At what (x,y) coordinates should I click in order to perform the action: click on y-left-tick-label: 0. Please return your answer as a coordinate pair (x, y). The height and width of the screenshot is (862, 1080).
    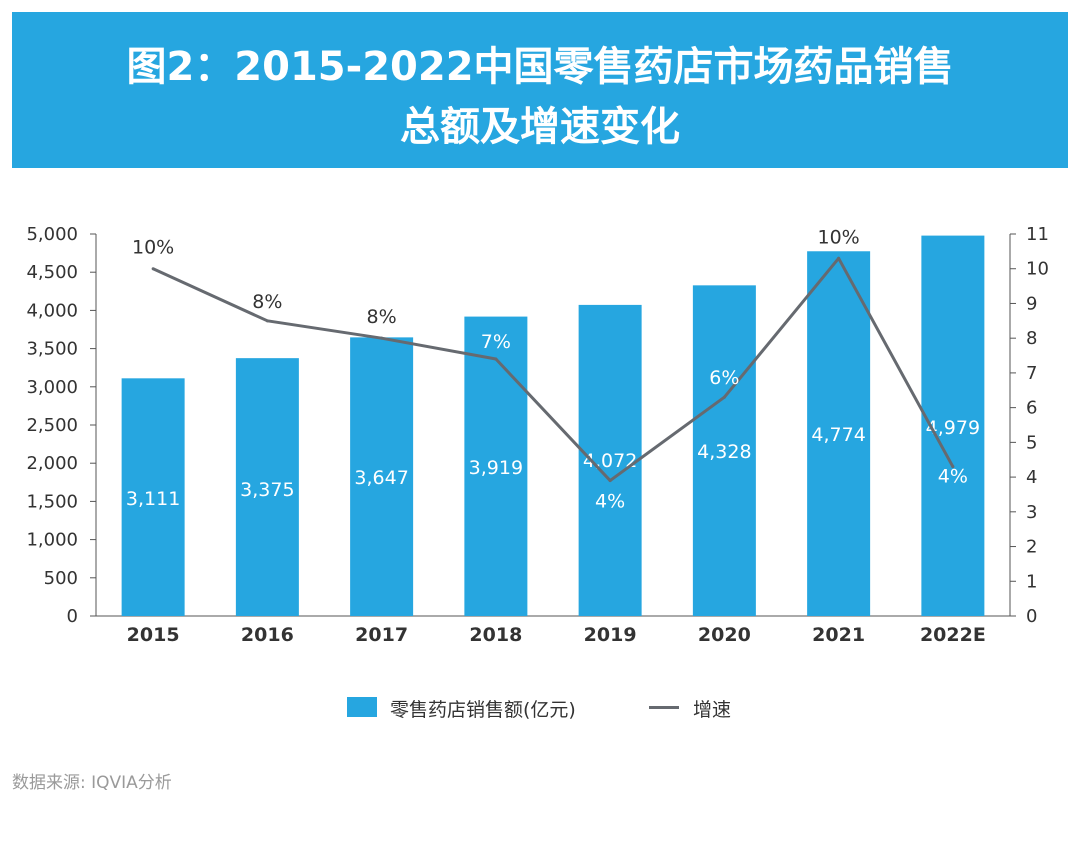
    Looking at the image, I should click on (72, 616).